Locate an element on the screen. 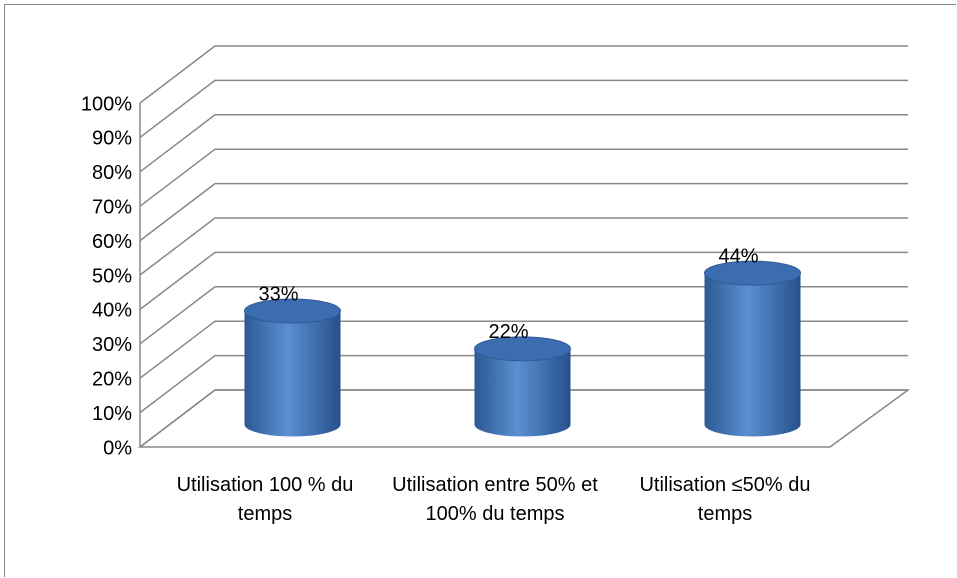  y-tick-label: 70% is located at coordinates (112, 207).